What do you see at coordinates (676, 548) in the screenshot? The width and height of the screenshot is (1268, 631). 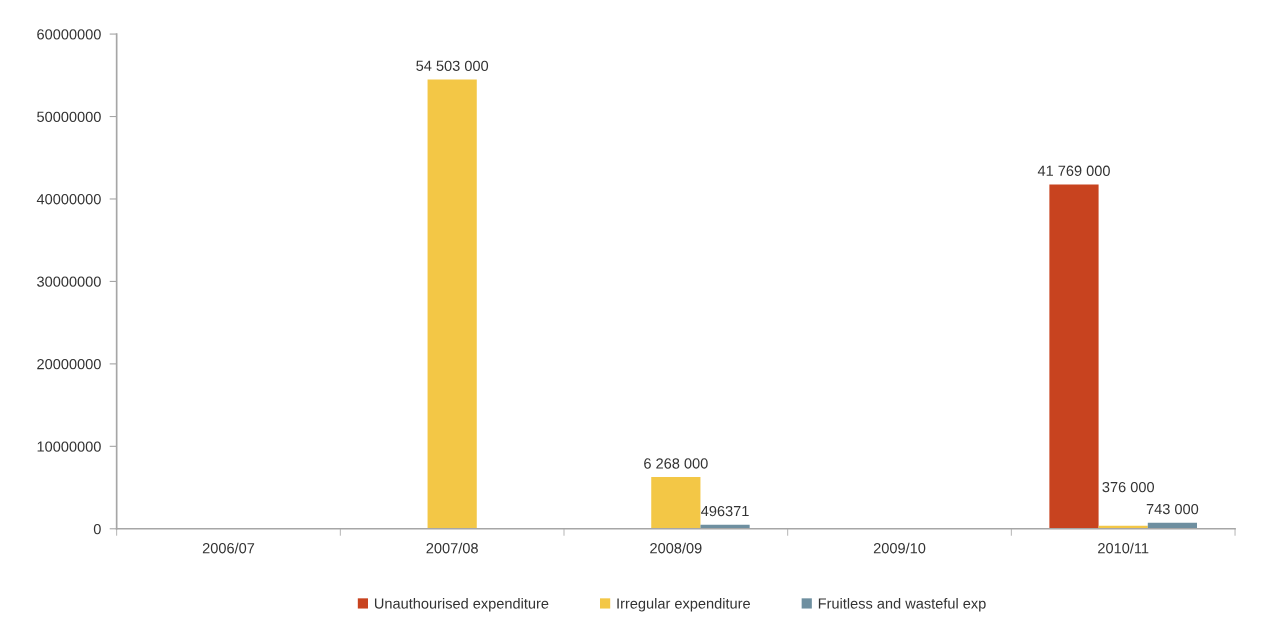 I see `x-tick-label: 2008/09` at bounding box center [676, 548].